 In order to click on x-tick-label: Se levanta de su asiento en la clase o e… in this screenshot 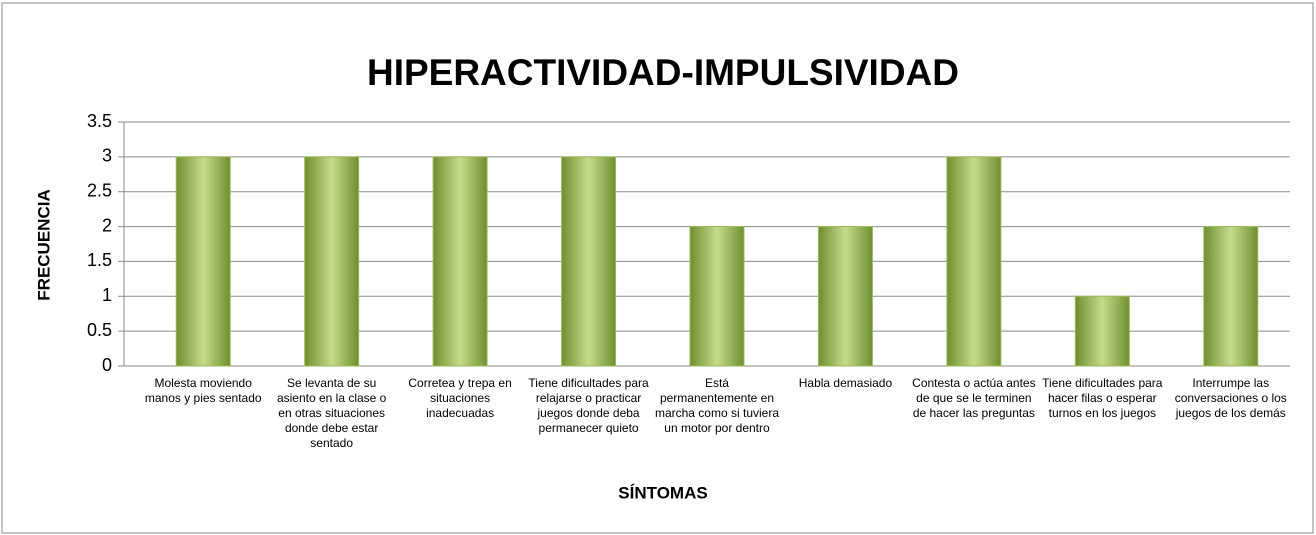, I will do `click(331, 413)`.